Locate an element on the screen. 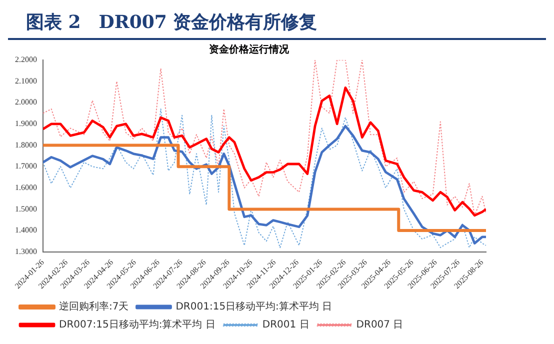 The image size is (554, 344). y-tick-label: 2.1000 is located at coordinates (26, 81).